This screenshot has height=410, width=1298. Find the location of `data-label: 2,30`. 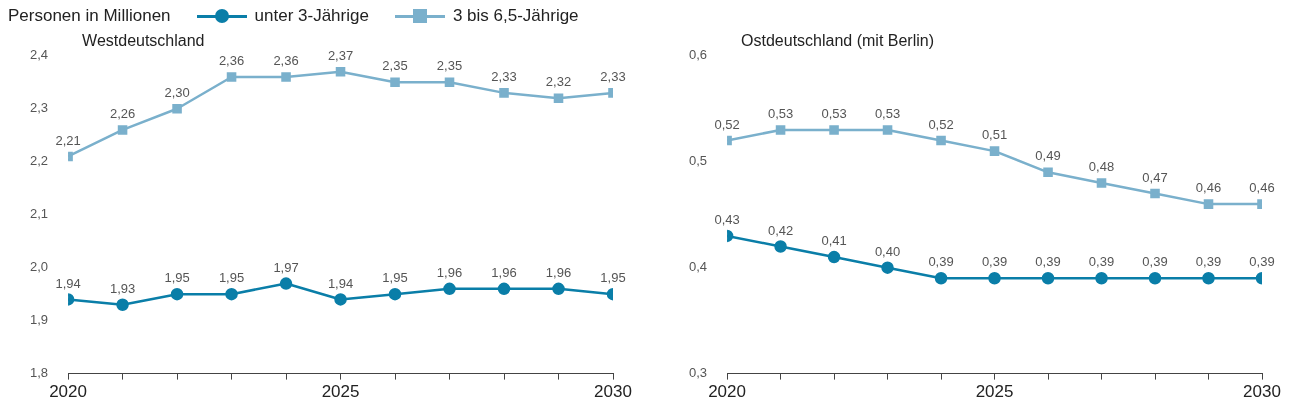

data-label: 2,30 is located at coordinates (177, 92).